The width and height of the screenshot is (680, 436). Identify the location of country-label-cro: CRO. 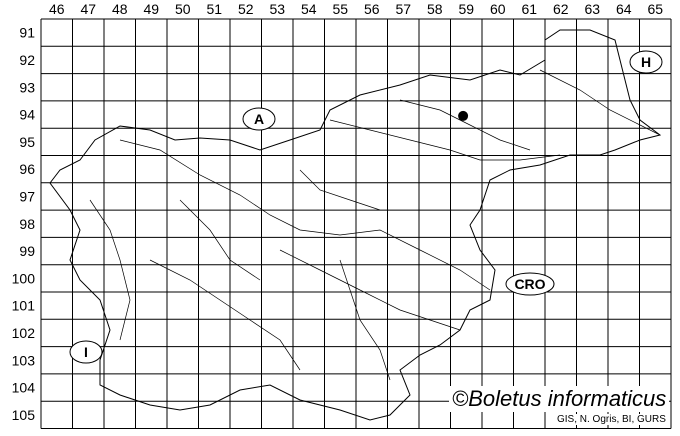
(530, 284).